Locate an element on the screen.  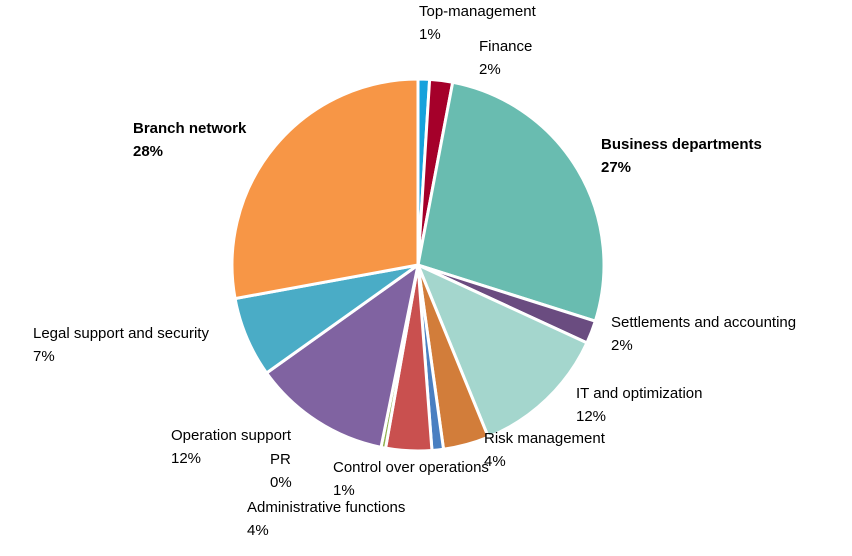
slice-label: PR is located at coordinates (280, 459).